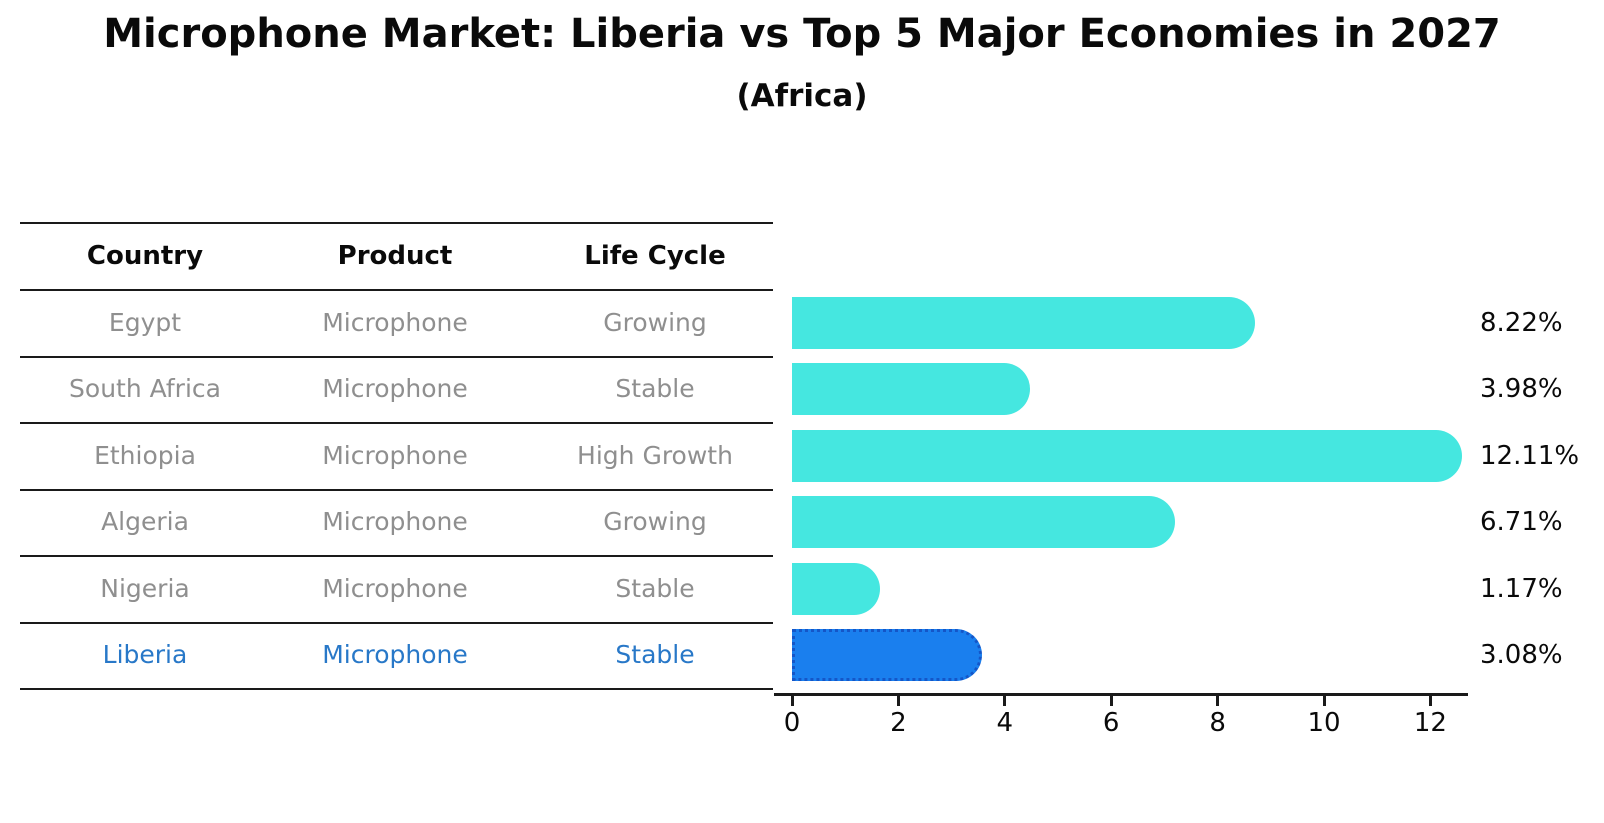  Describe the element at coordinates (1430, 723) in the screenshot. I see `x-tick-label: 12` at that location.